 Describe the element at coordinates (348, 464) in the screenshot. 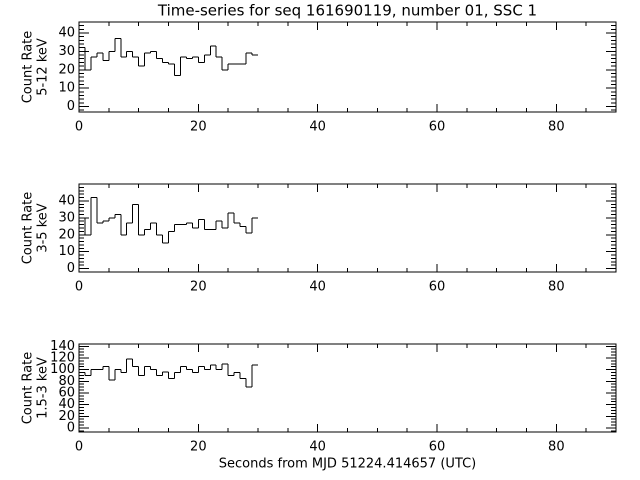

I see `x-axis-label: Seconds from MJD 51224.414657 (UTC)` at that location.